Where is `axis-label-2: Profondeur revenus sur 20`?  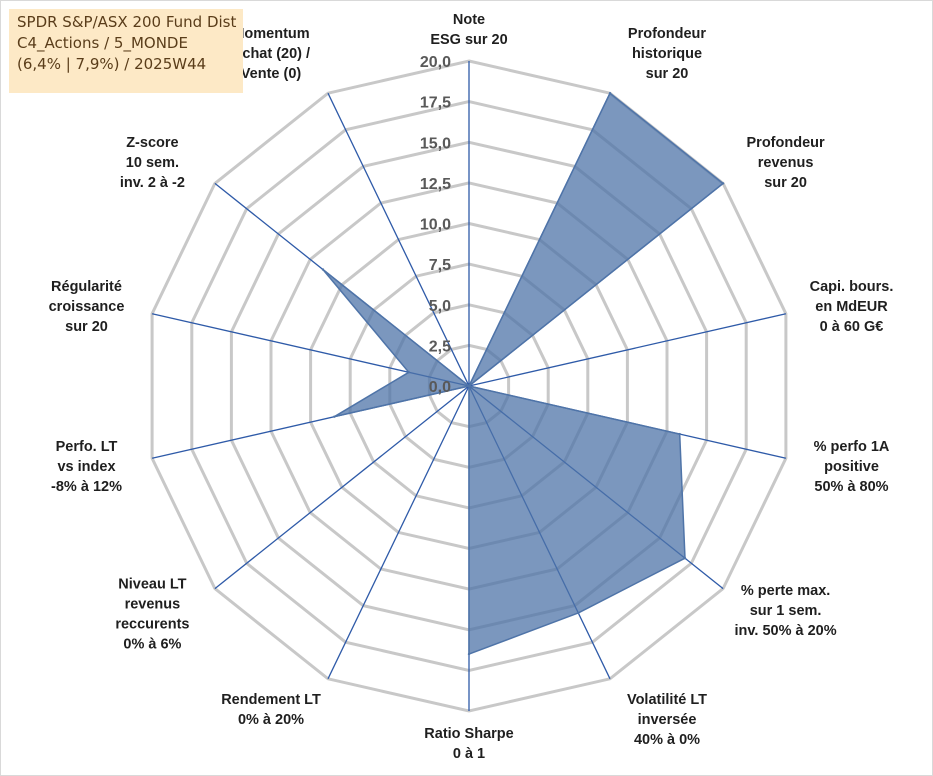
axis-label-2: Profondeur revenus sur 20 is located at coordinates (786, 163).